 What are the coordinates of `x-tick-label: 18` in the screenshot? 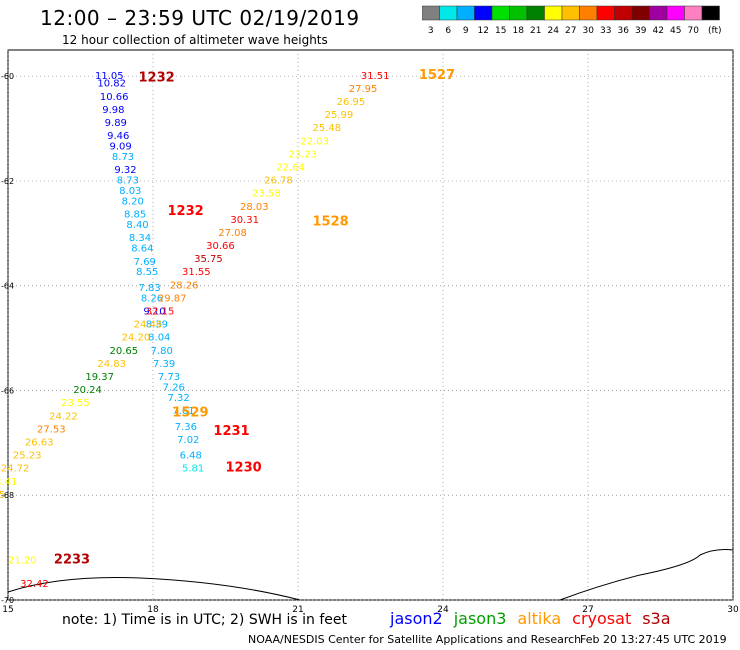 It's located at (153, 610).